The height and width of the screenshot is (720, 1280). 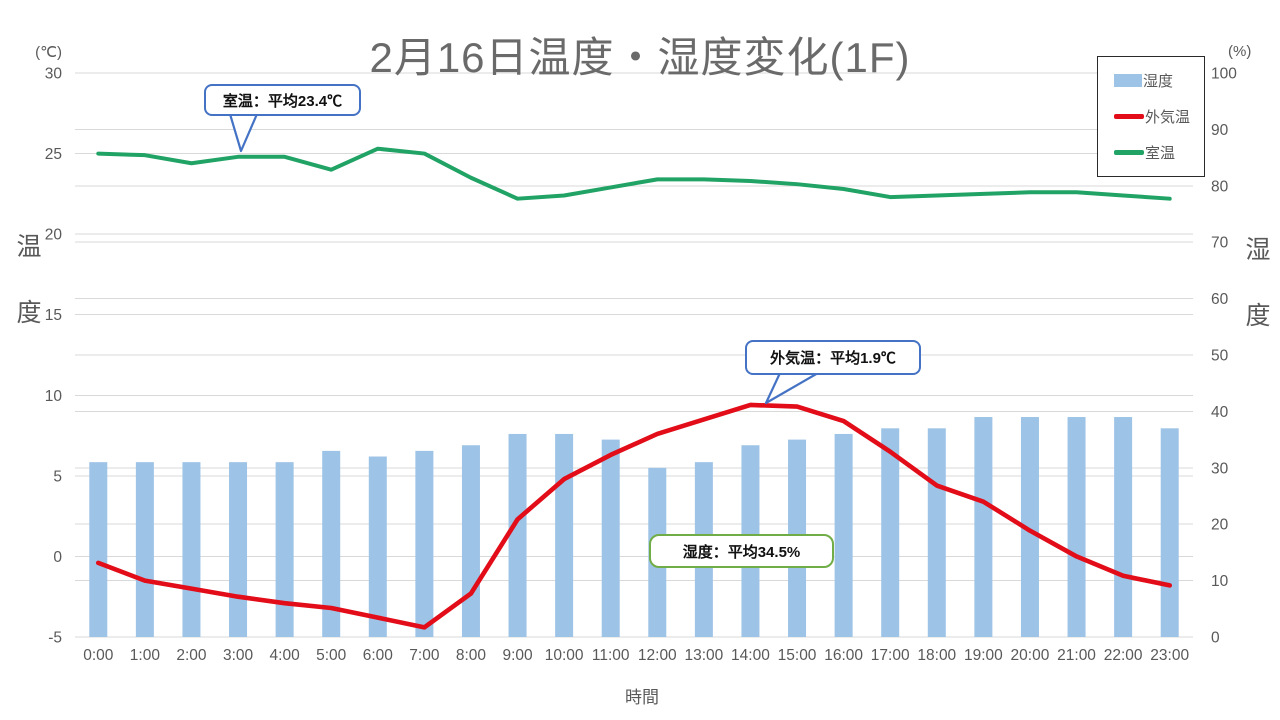 What do you see at coordinates (53, 154) in the screenshot?
I see `left-axis-tick-label: 25` at bounding box center [53, 154].